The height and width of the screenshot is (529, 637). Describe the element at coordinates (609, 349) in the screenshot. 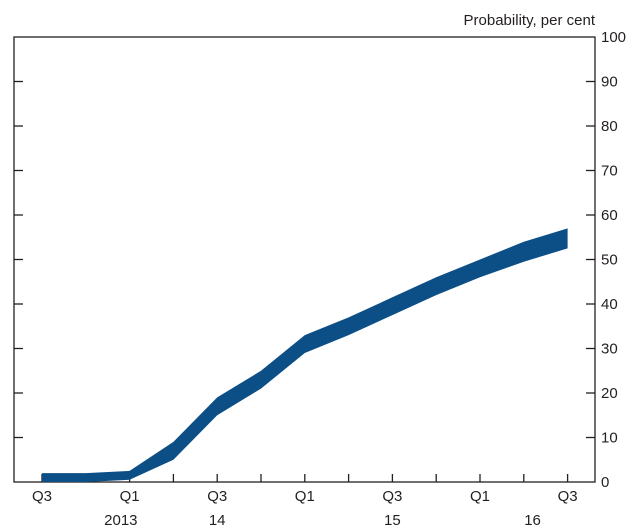

I see `y-tick-label: 30` at that location.